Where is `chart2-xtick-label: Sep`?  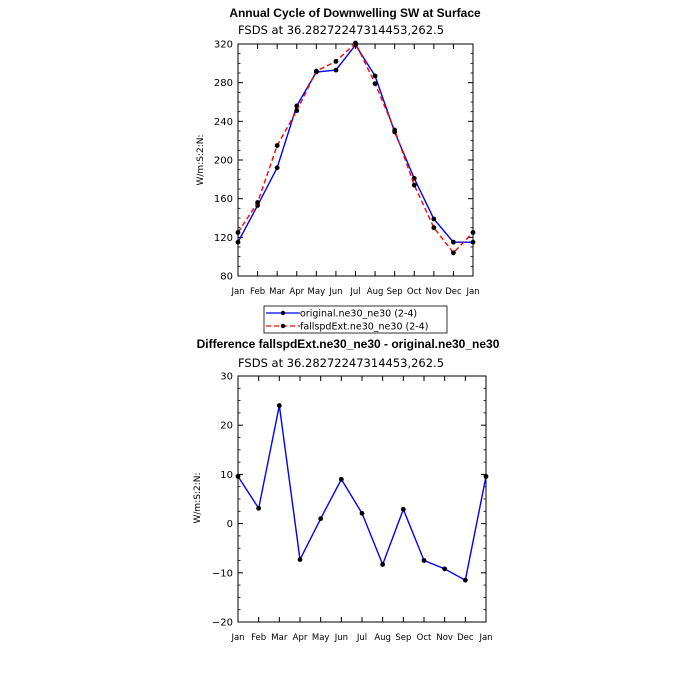
chart2-xtick-label: Sep is located at coordinates (403, 638).